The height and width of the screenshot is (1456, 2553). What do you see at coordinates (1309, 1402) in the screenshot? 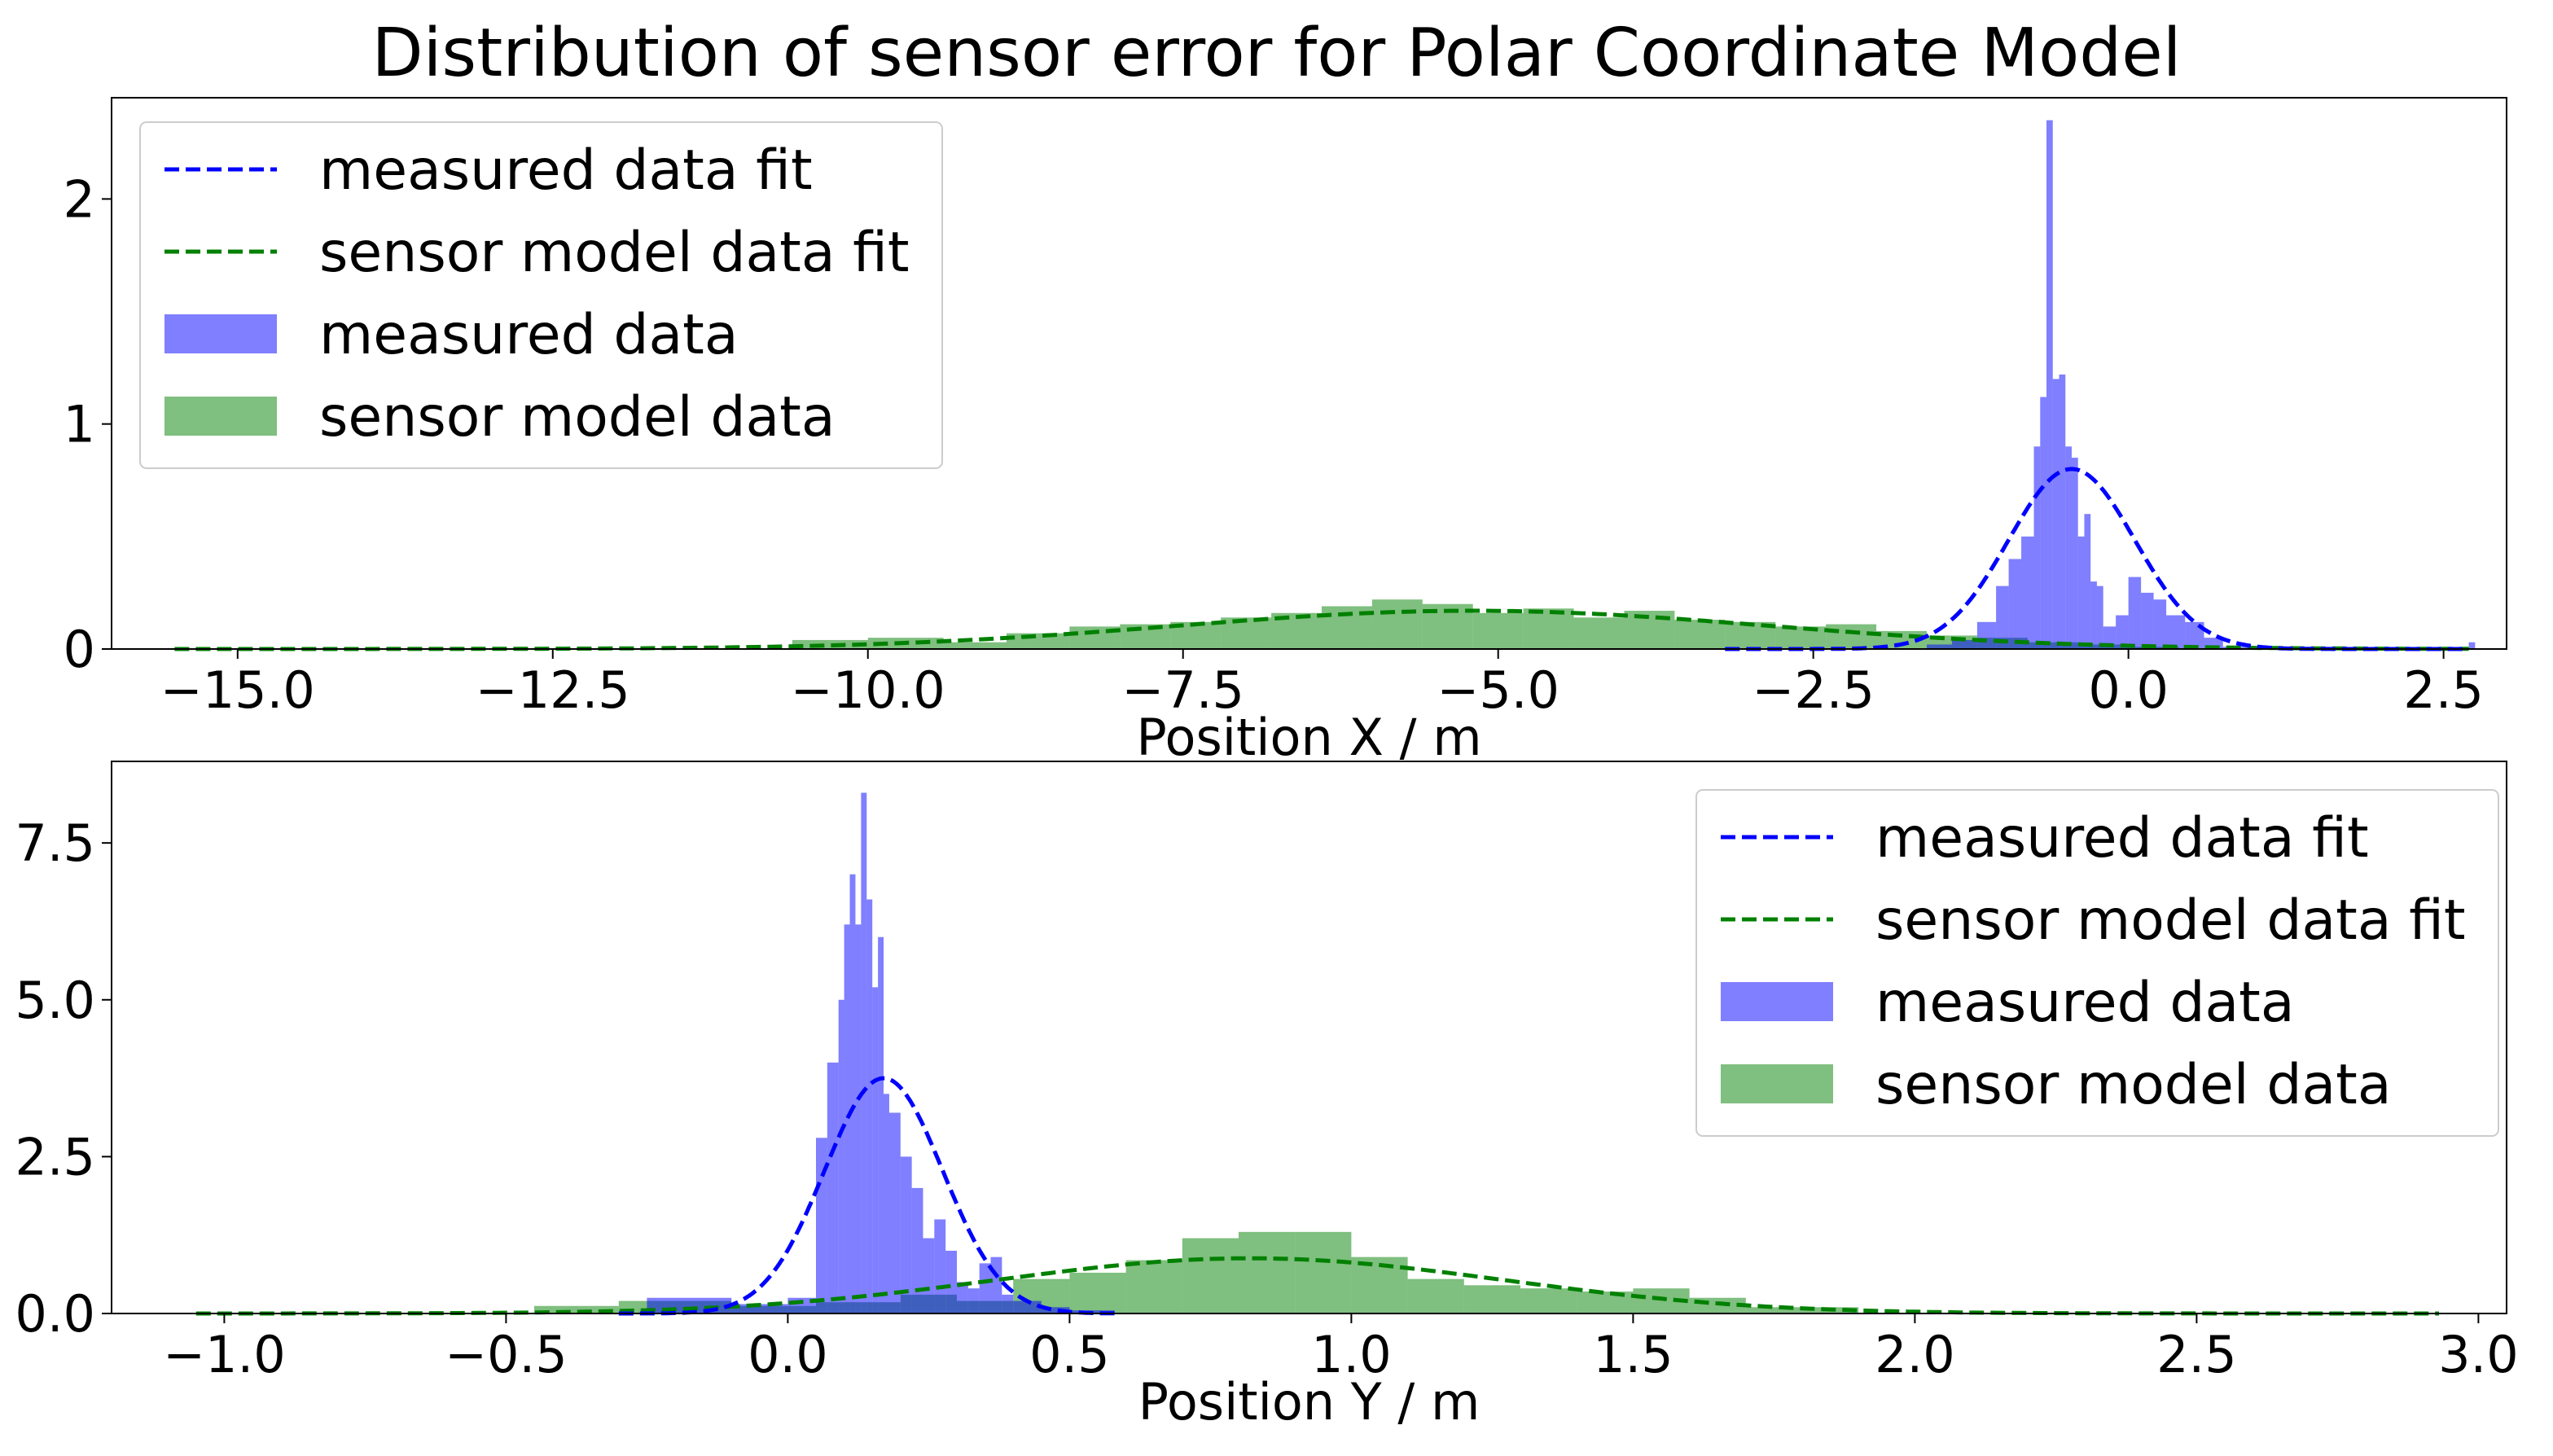
I see `x-axis-label: Position Y / m` at bounding box center [1309, 1402].